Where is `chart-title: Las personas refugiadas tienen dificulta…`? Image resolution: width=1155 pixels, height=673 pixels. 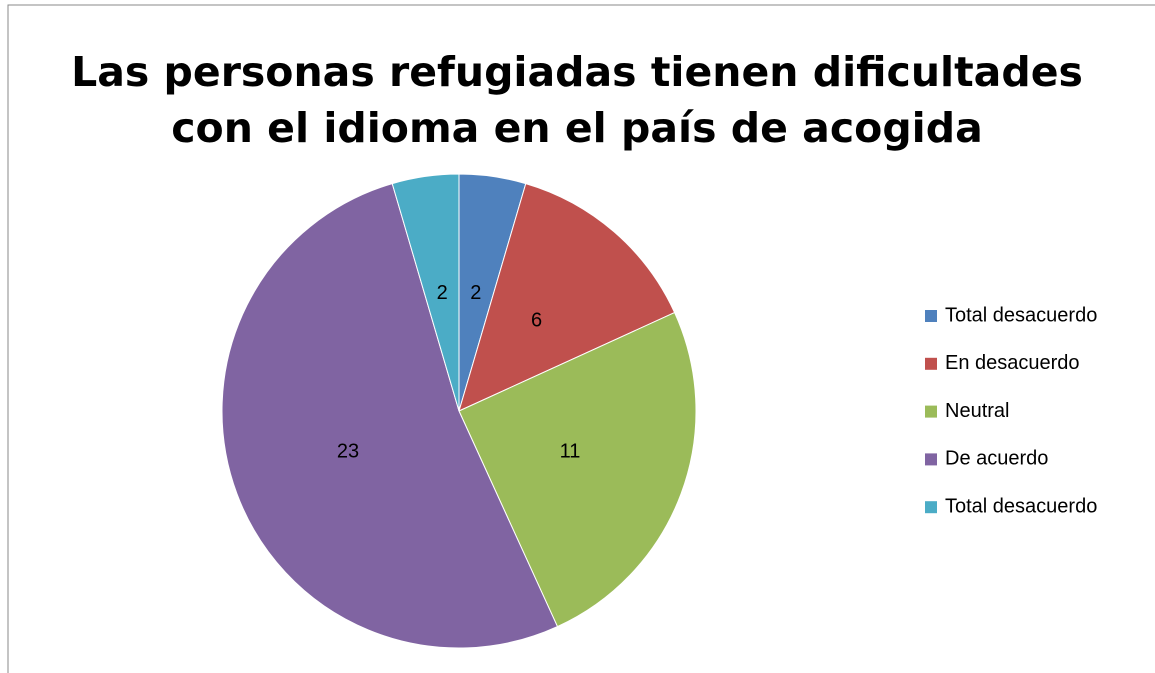 chart-title: Las personas refugiadas tienen dificulta… is located at coordinates (577, 72).